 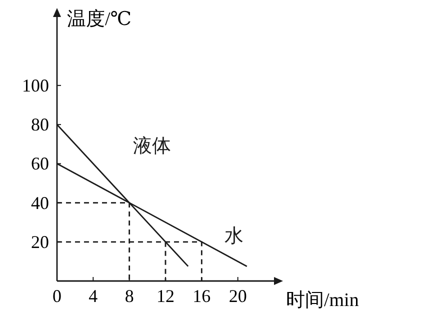 What do you see at coordinates (237, 296) in the screenshot?
I see `x-tick-label: 20` at bounding box center [237, 296].